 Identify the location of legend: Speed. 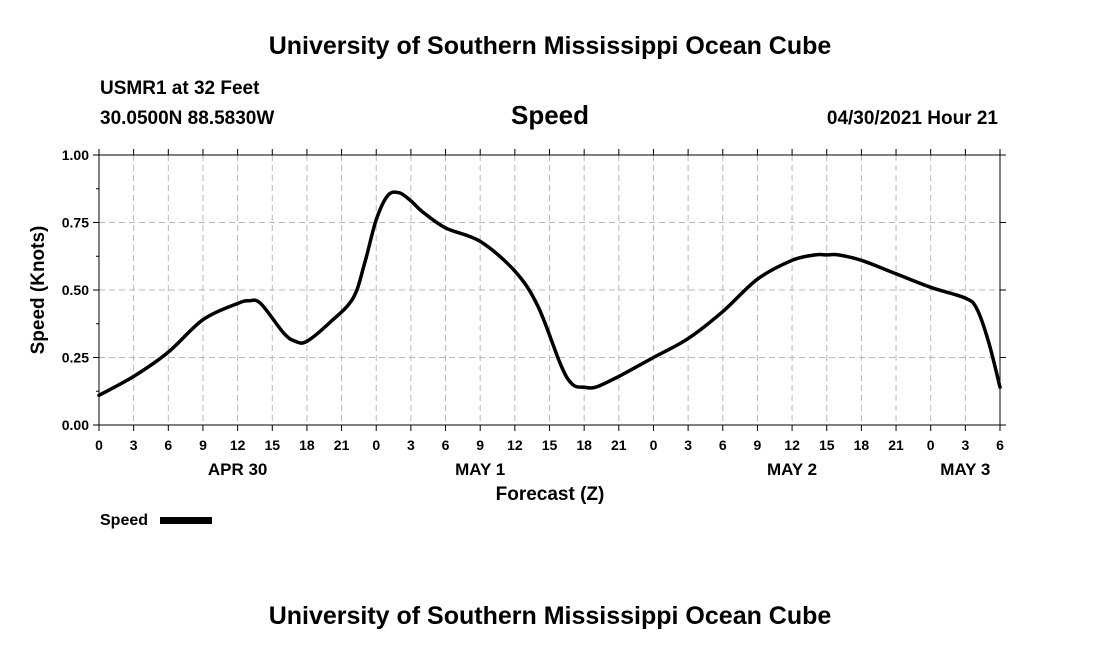
(156, 520).